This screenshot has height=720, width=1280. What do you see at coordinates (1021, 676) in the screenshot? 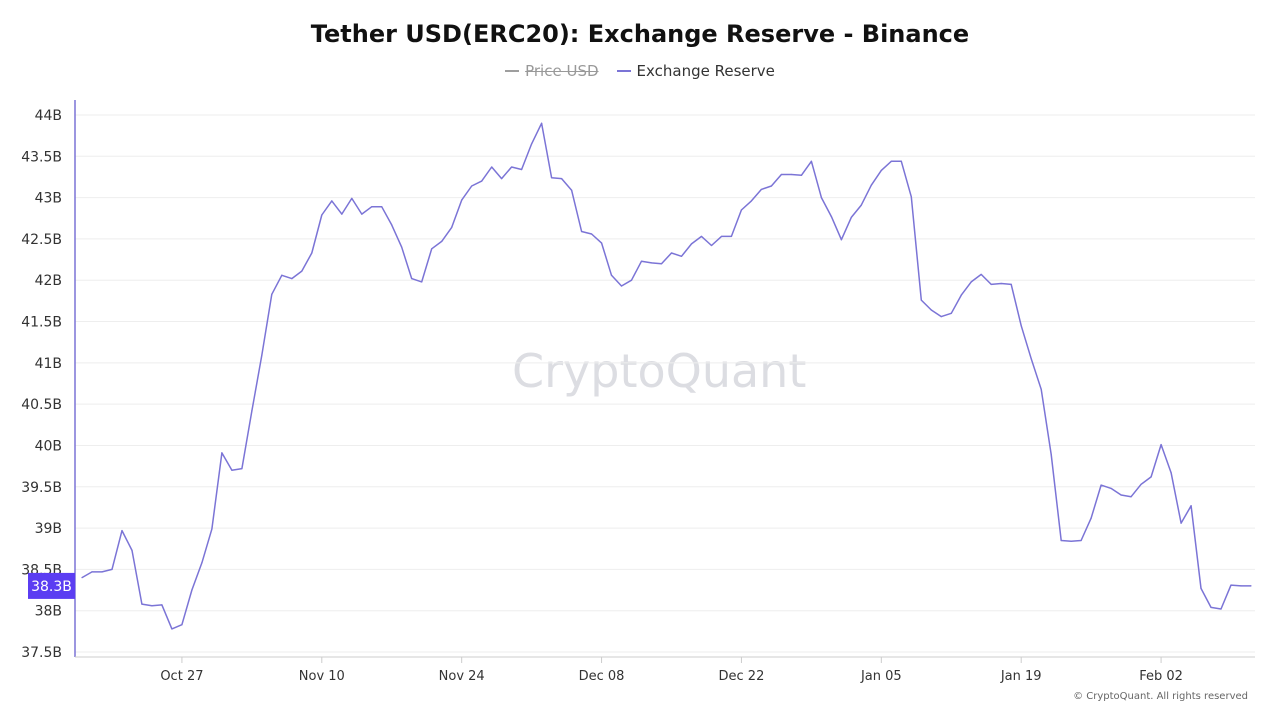
I see `x-tick-label: Jan 19` at bounding box center [1021, 676].